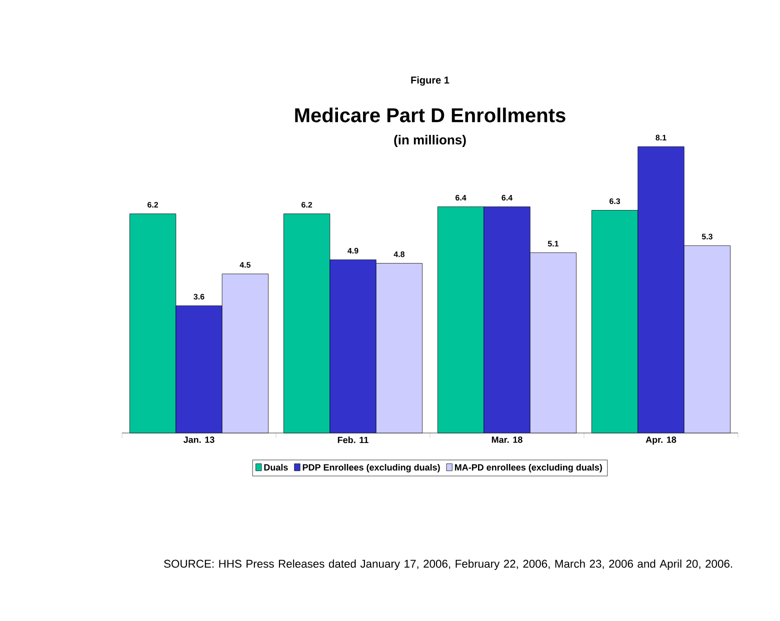 This screenshot has width=780, height=621. Describe the element at coordinates (615, 201) in the screenshot. I see `data-label: 6.3` at that location.